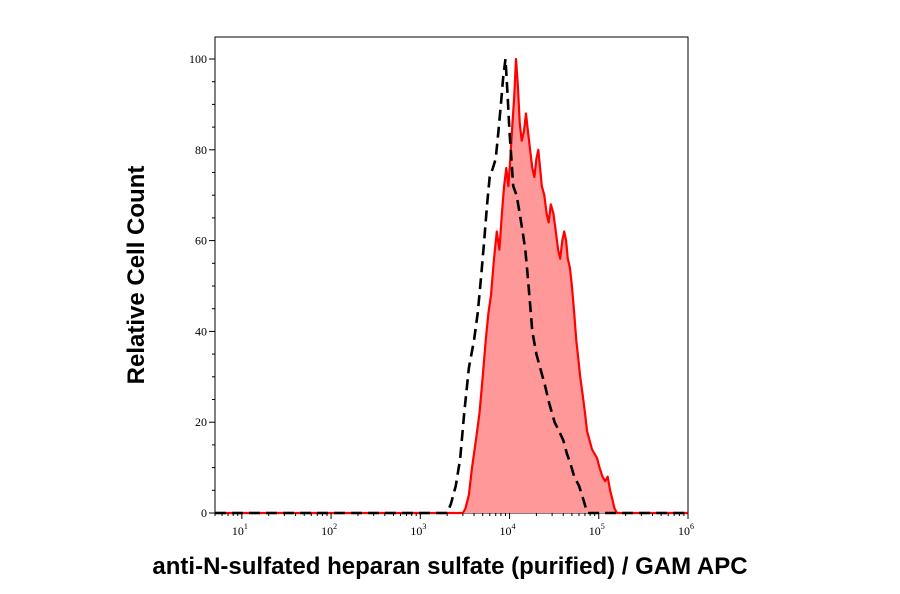  What do you see at coordinates (335, 526) in the screenshot?
I see `x-tick-exponent: 2` at bounding box center [335, 526].